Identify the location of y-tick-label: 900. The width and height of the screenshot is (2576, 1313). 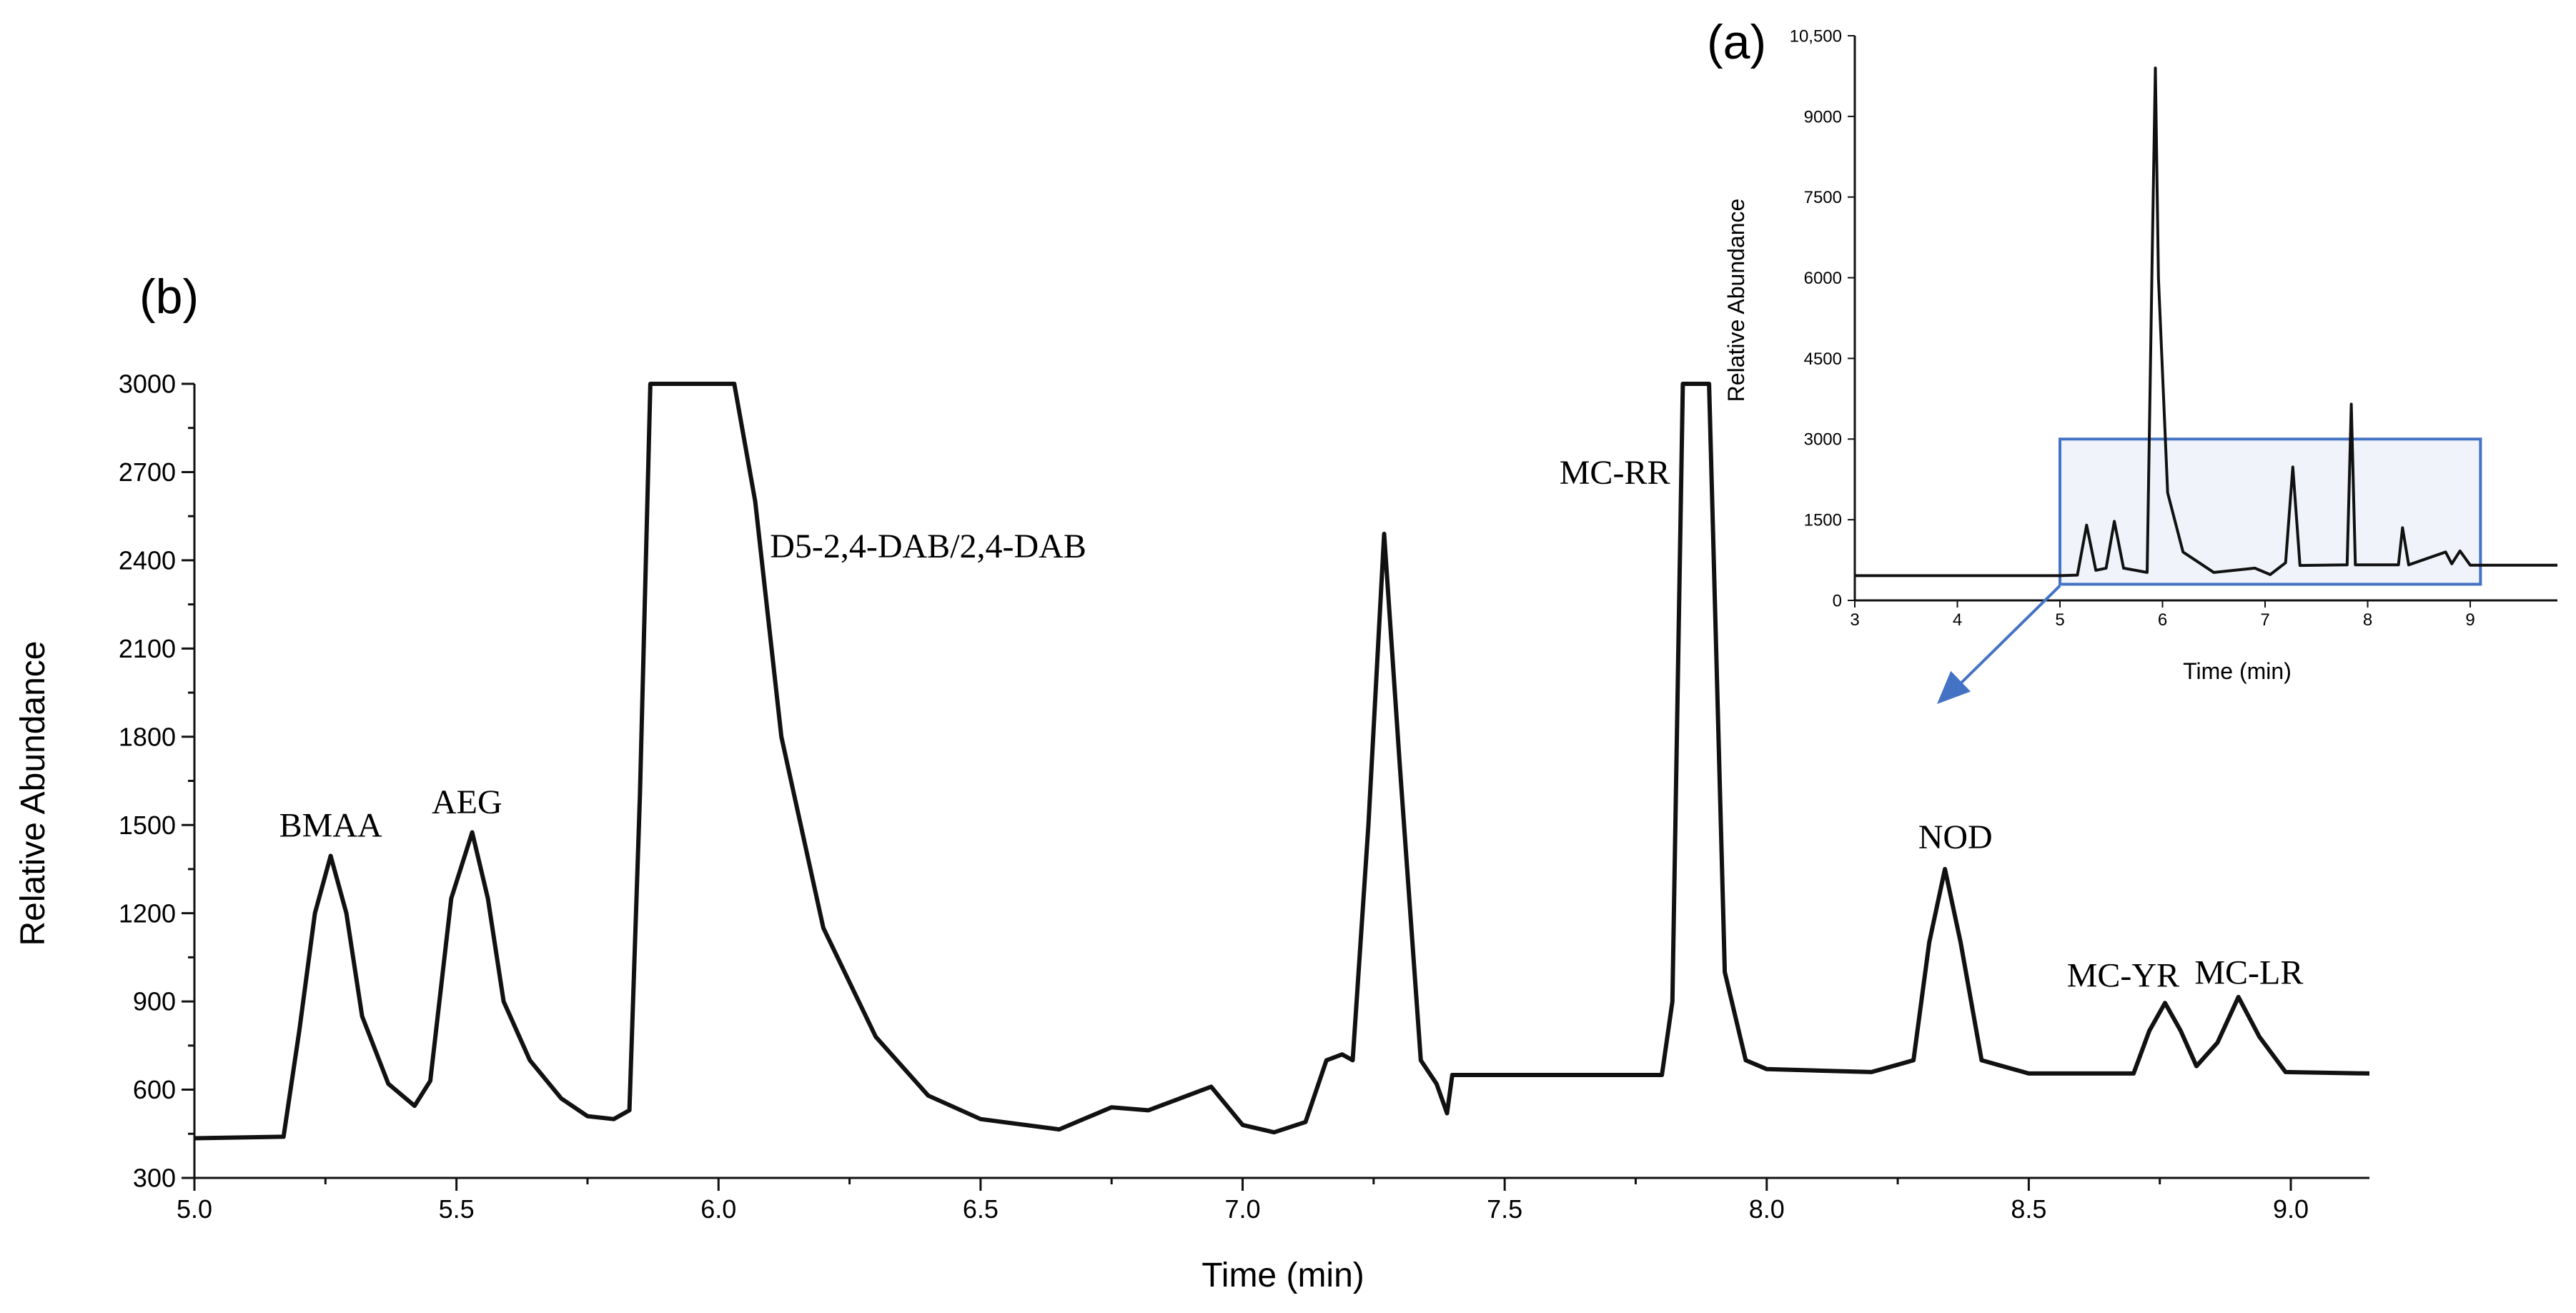
(155, 1001).